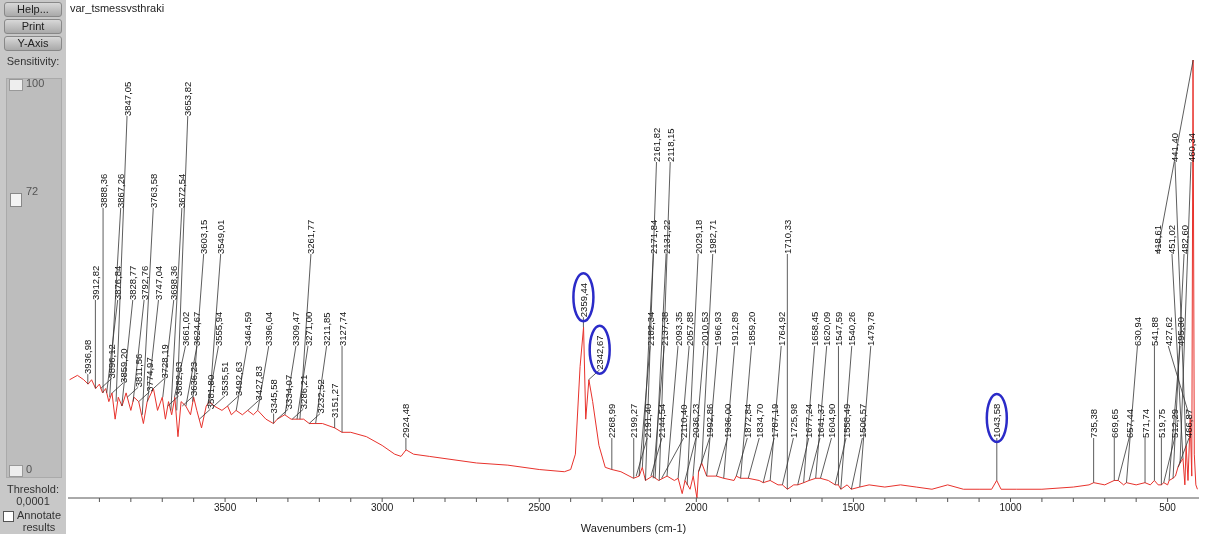 The image size is (1207, 534). Describe the element at coordinates (95, 282) in the screenshot. I see `annotation: 3912,82` at that location.